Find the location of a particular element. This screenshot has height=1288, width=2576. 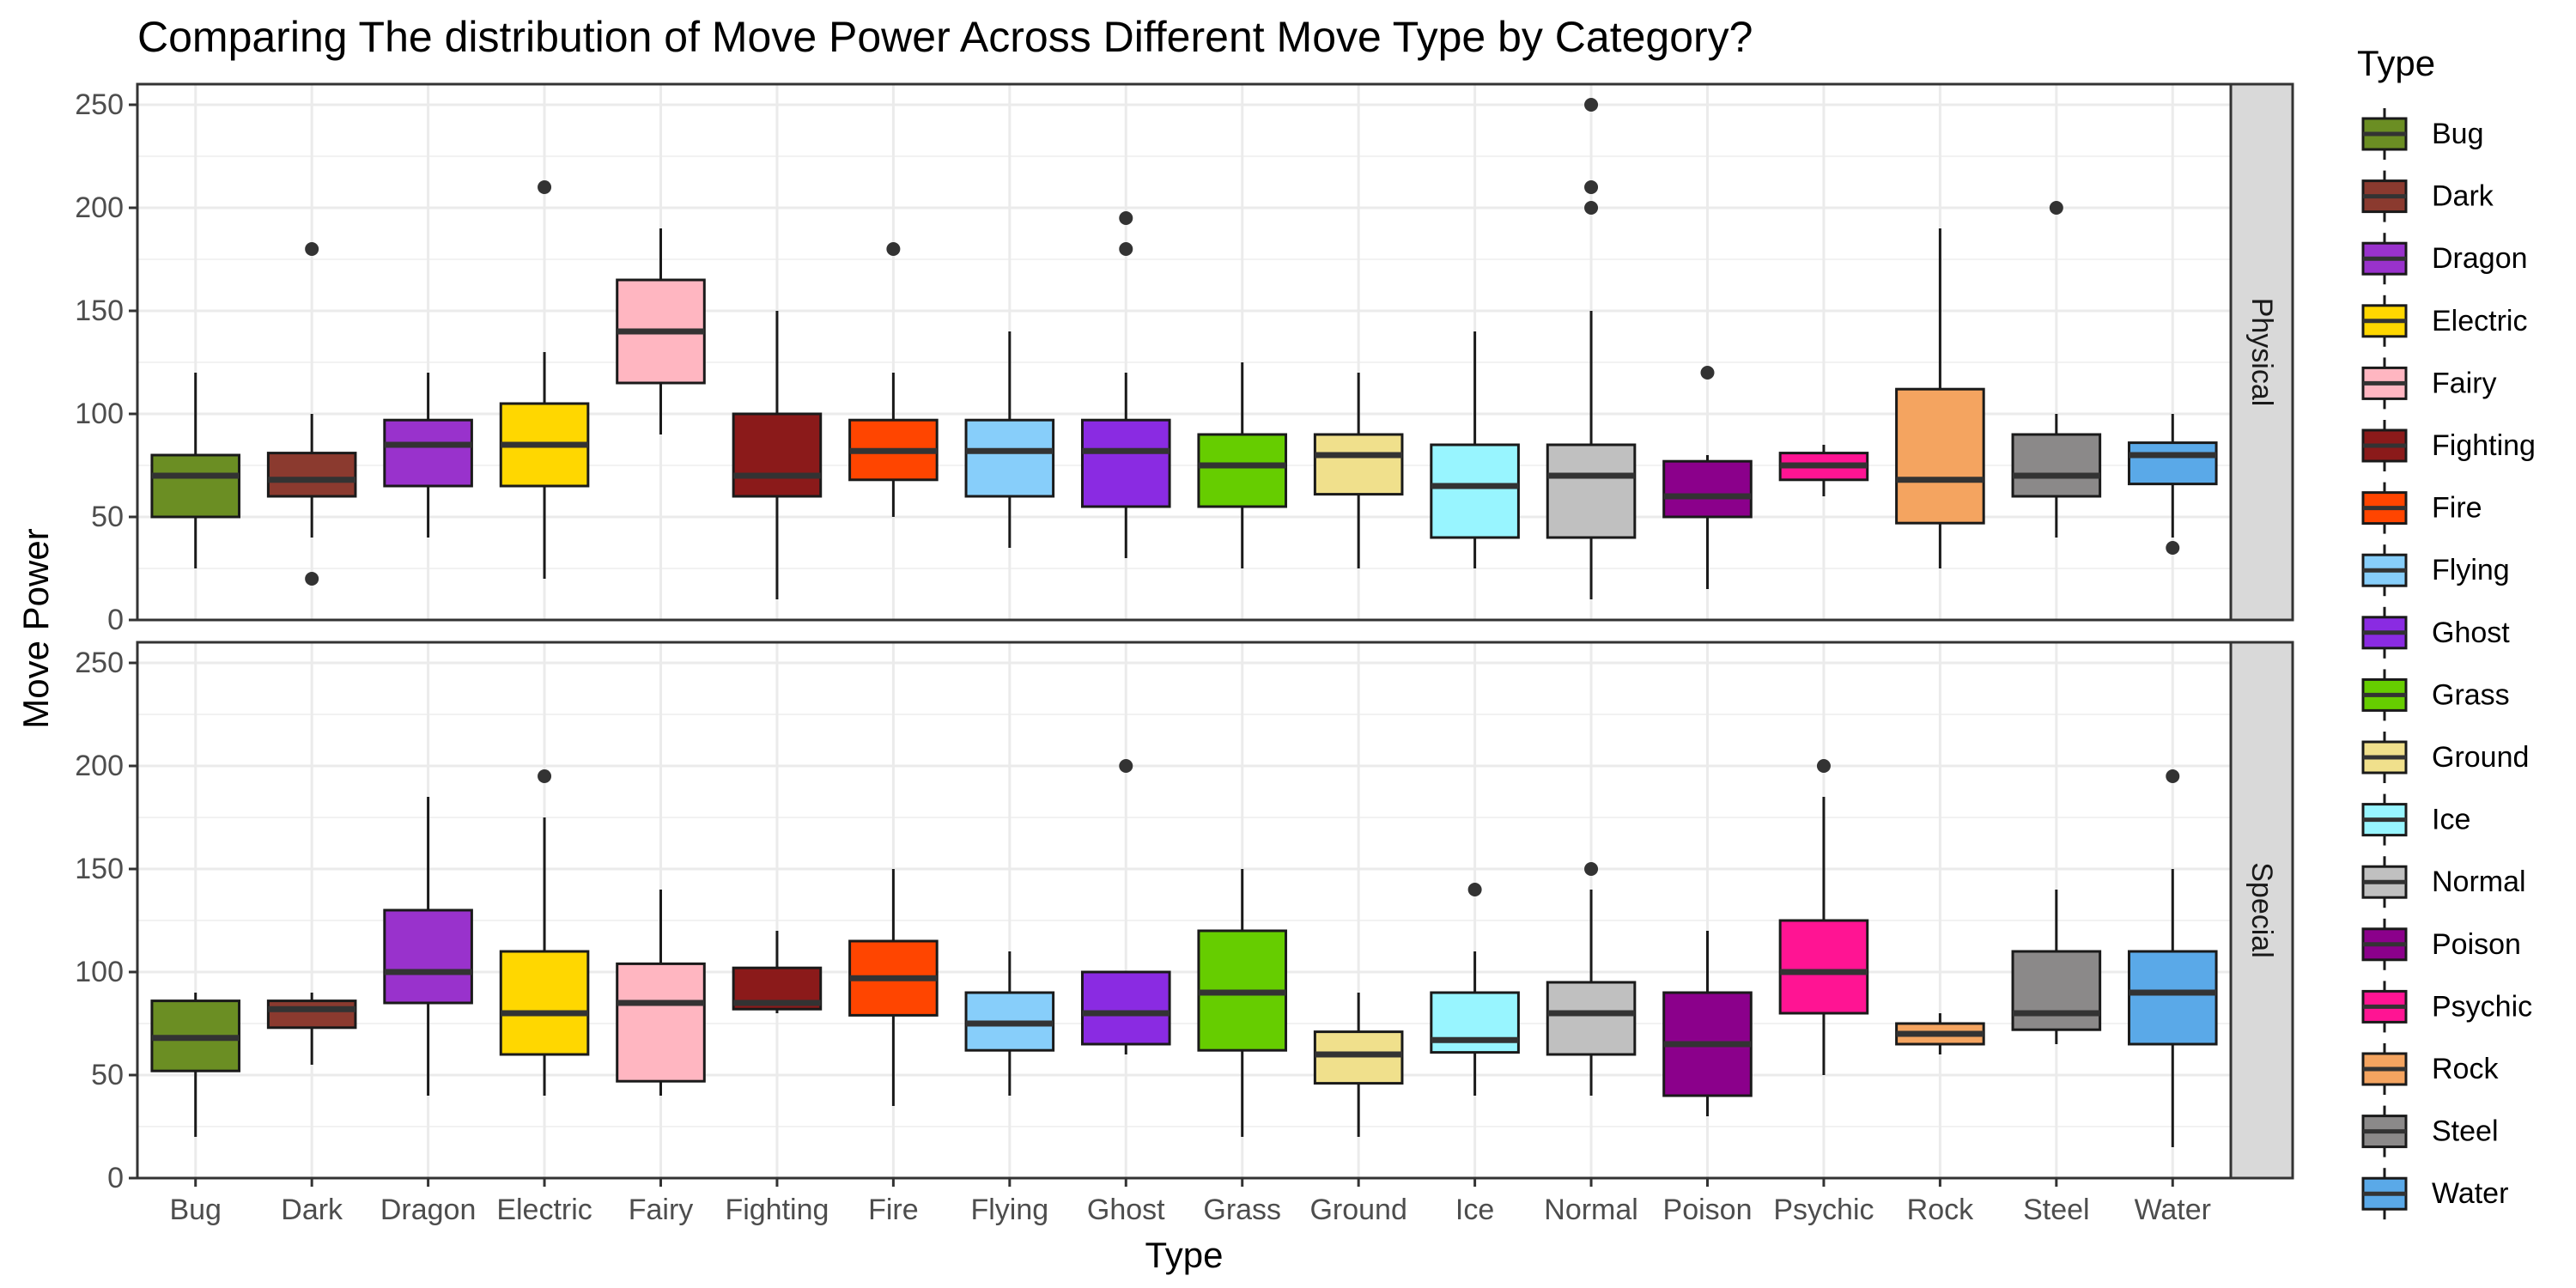

box-water is located at coordinates (2172, 958).